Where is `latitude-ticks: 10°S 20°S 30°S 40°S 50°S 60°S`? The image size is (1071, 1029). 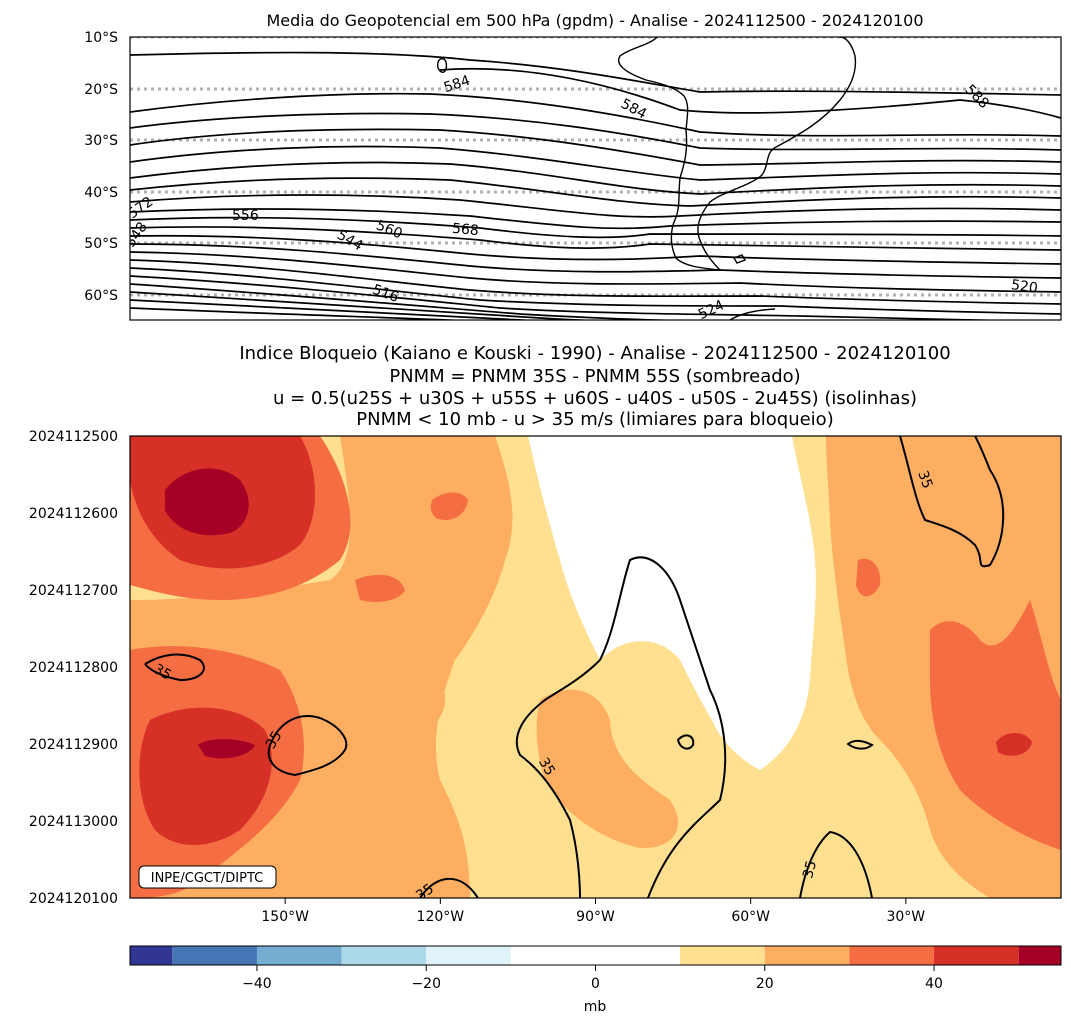 latitude-ticks: 10°S 20°S 30°S 40°S 50°S 60°S is located at coordinates (101, 167).